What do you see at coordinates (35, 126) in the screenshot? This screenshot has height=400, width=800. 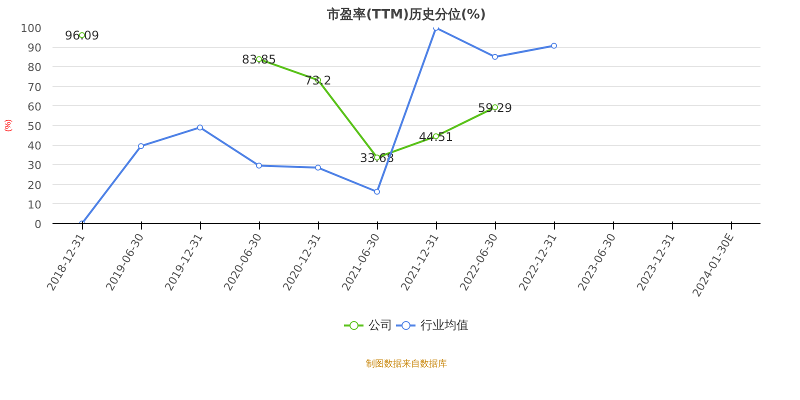 I see `y-tick-label: 50` at bounding box center [35, 126].